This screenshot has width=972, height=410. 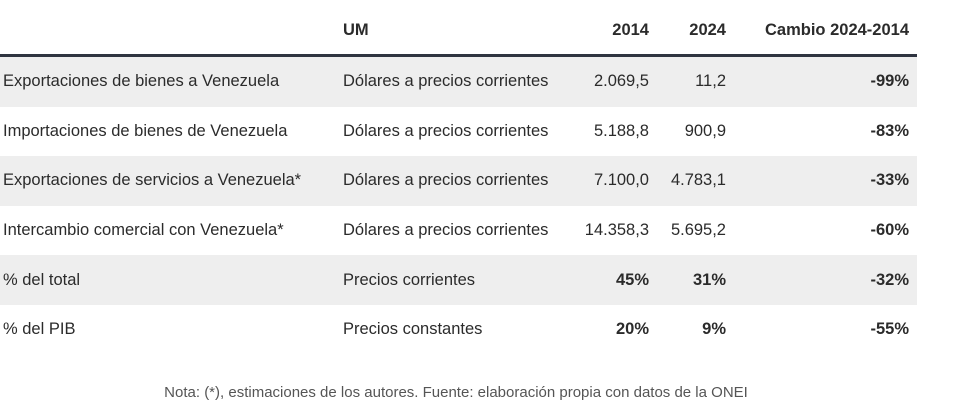 What do you see at coordinates (454, 329) in the screenshot?
I see `cell-um: Precios constantes` at bounding box center [454, 329].